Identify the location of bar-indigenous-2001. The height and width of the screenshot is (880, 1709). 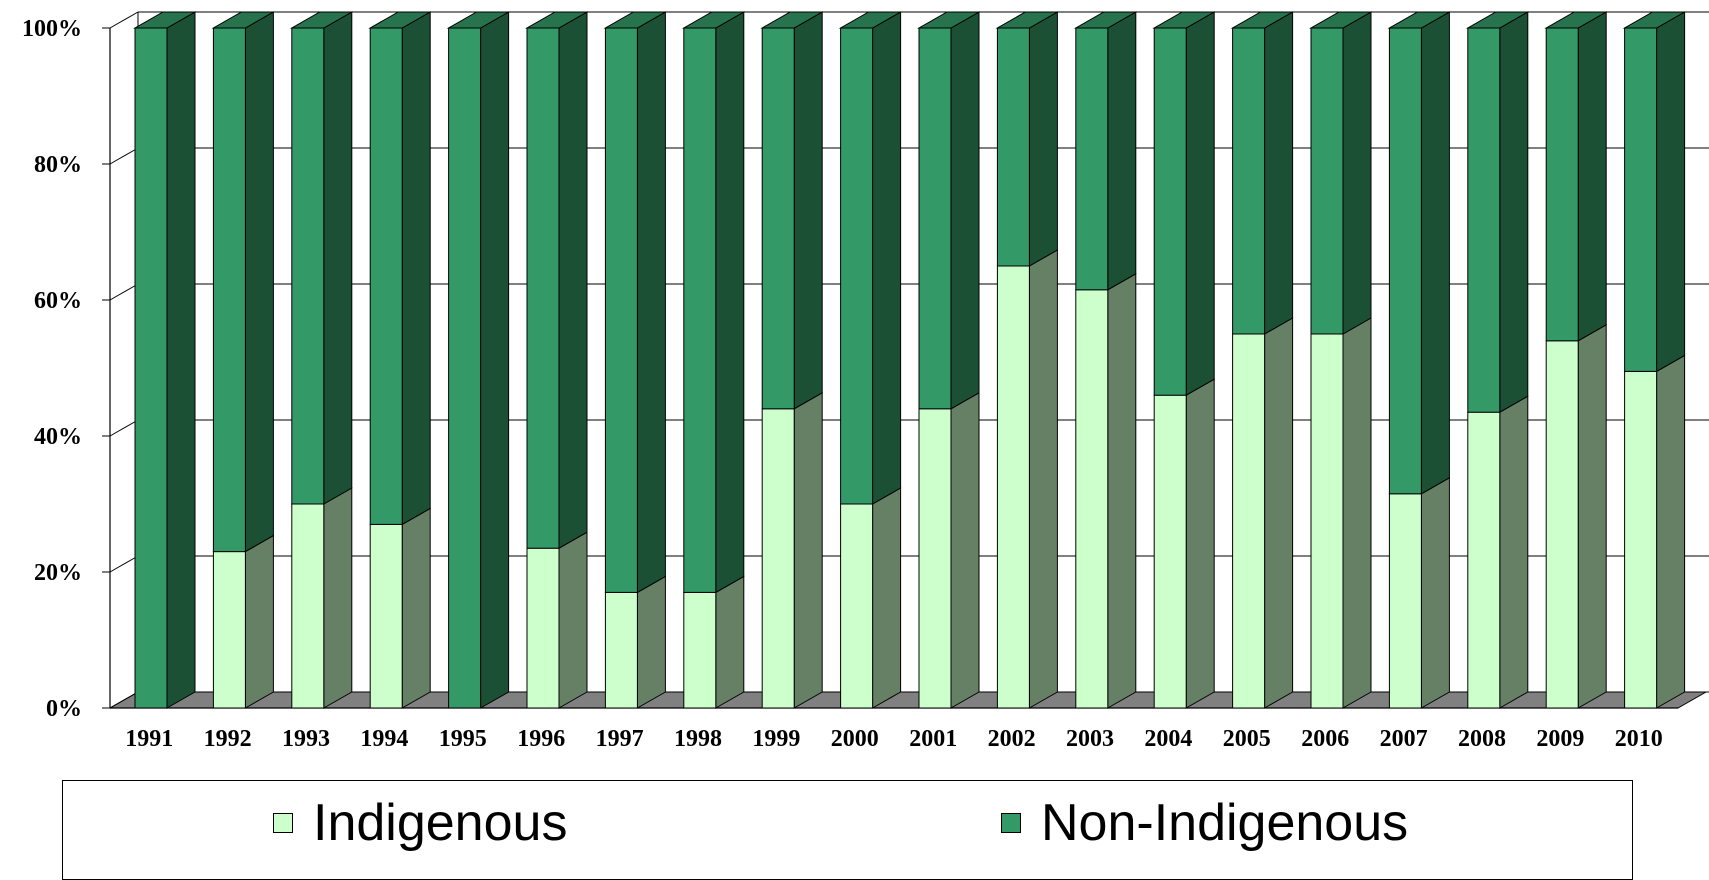
(949, 550).